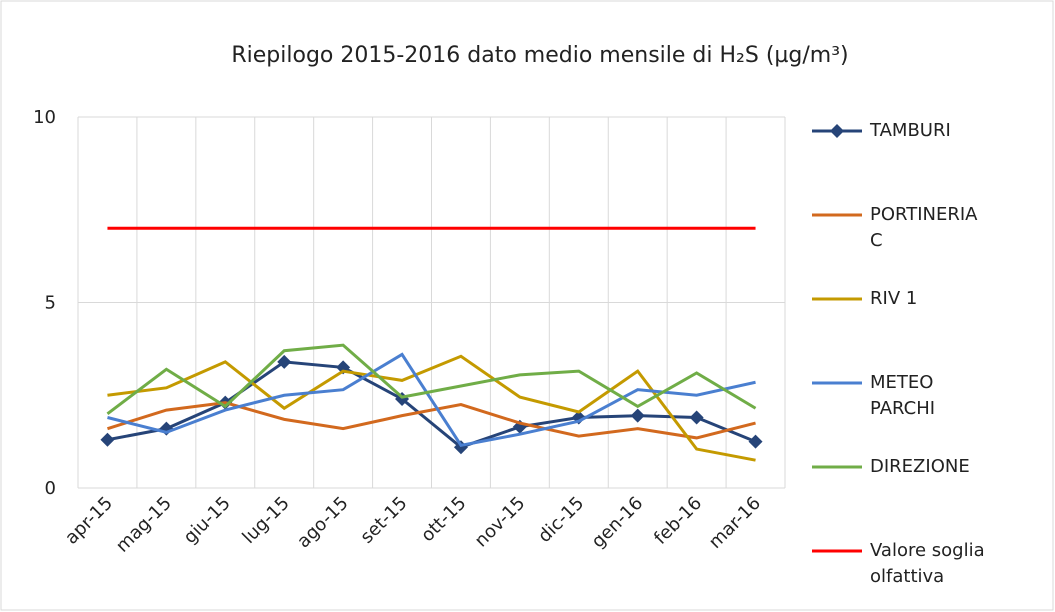 The height and width of the screenshot is (612, 1055). Describe the element at coordinates (927, 563) in the screenshot. I see `legend-label: Valore soglia olfattiva` at that location.